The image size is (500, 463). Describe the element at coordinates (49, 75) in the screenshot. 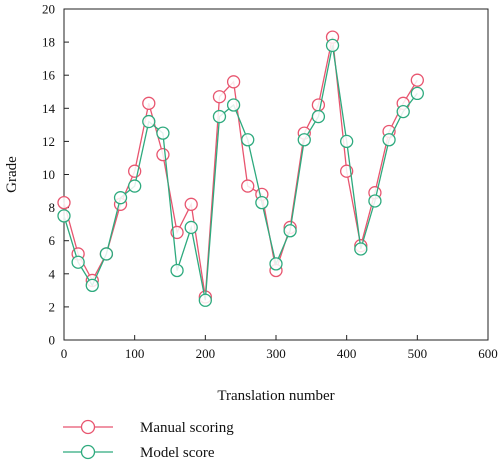

I see `y-tick-label: 16` at that location.